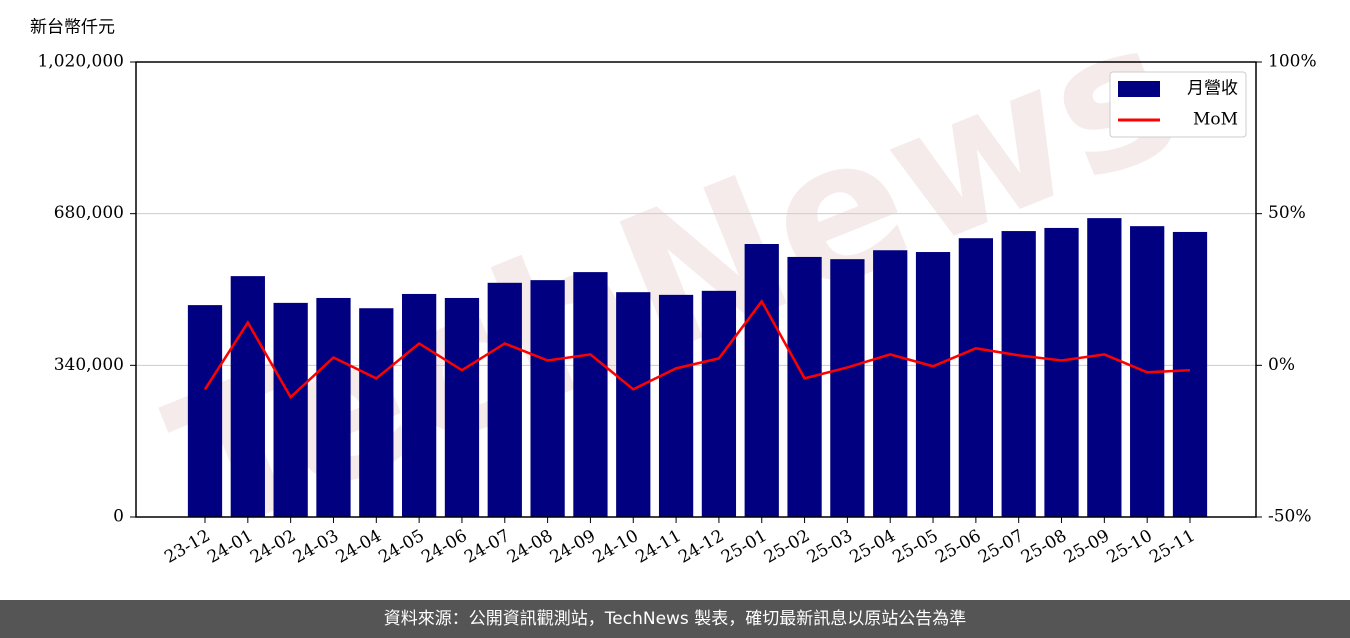  Describe the element at coordinates (573, 547) in the screenshot. I see `x-tick-label: 24-09` at that location.